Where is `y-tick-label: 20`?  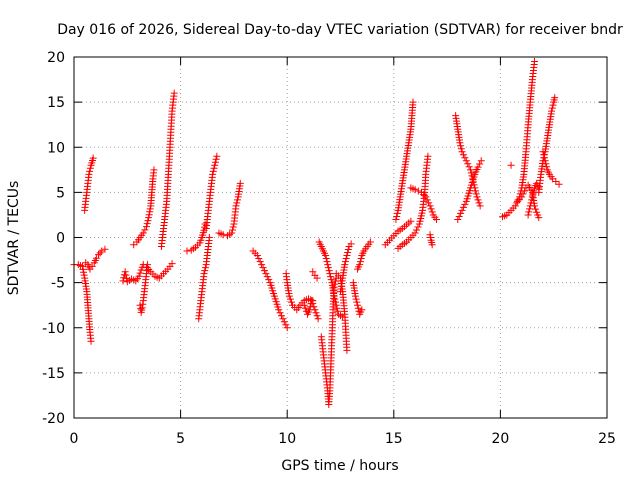
y-tick-label: 20 is located at coordinates (56, 58).